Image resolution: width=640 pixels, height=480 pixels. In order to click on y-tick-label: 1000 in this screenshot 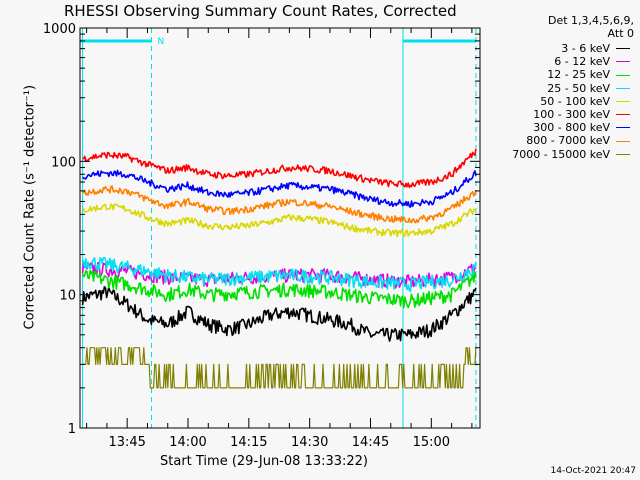, I will do `click(59, 29)`.